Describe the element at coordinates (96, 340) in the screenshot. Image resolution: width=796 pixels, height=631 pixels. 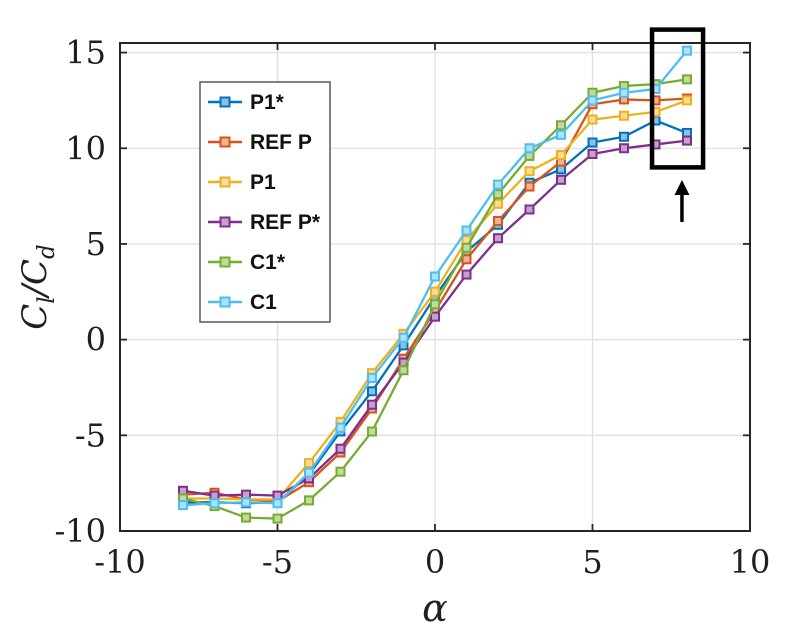
I see `y-tick-label: 0` at that location.